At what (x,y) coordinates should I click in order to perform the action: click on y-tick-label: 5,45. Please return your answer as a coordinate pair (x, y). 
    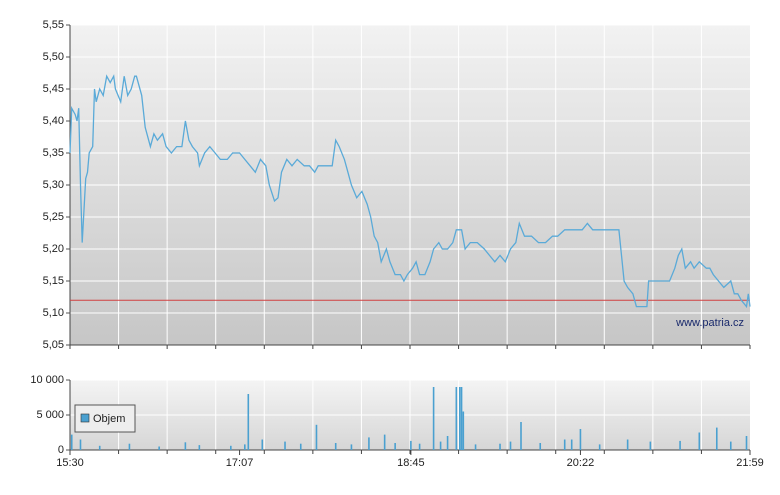
    Looking at the image, I should click on (53, 89).